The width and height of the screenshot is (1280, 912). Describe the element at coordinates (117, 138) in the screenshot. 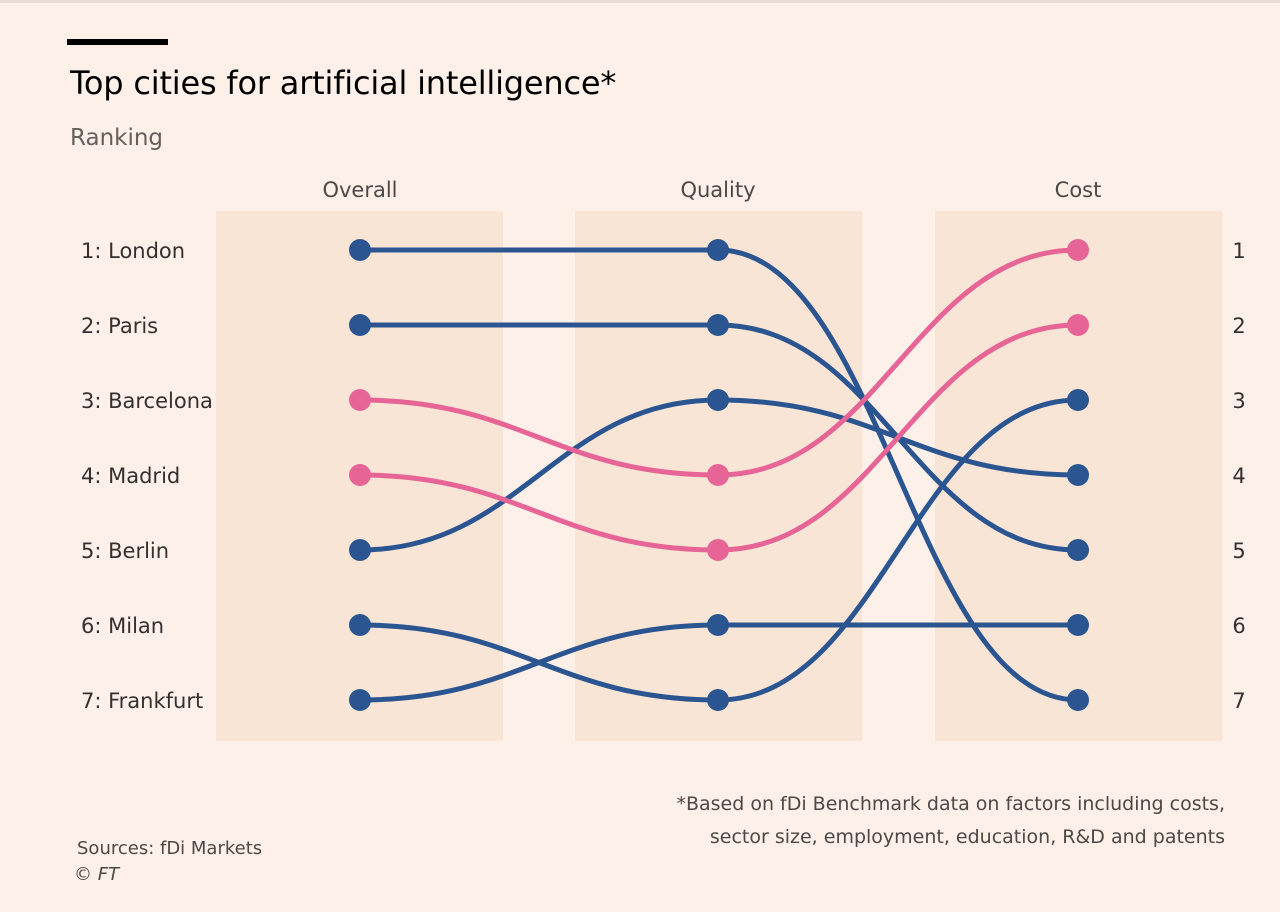

I see `chart-subtitle: Ranking` at that location.